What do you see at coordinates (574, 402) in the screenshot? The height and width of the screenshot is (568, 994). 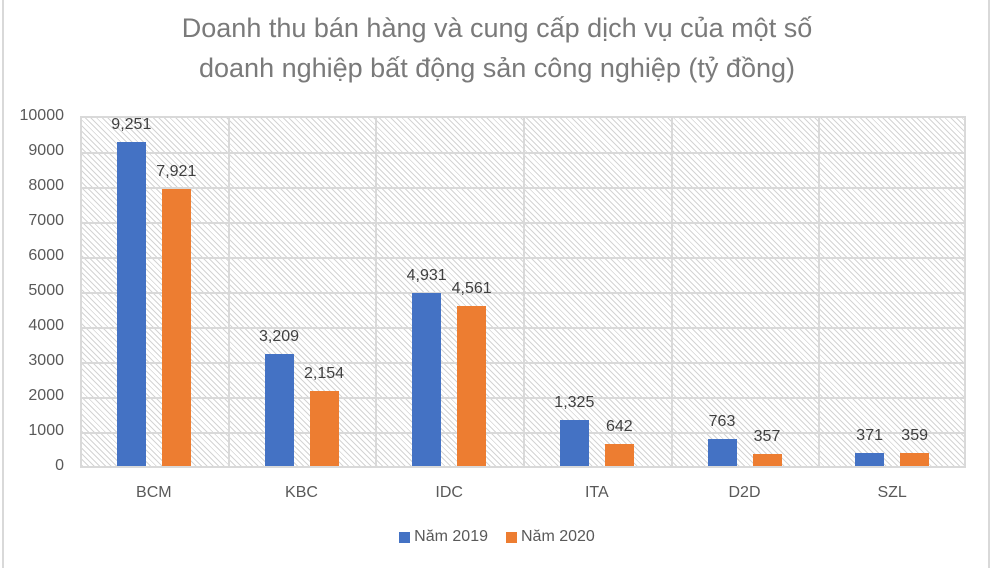 I see `data-label: 1,325` at bounding box center [574, 402].